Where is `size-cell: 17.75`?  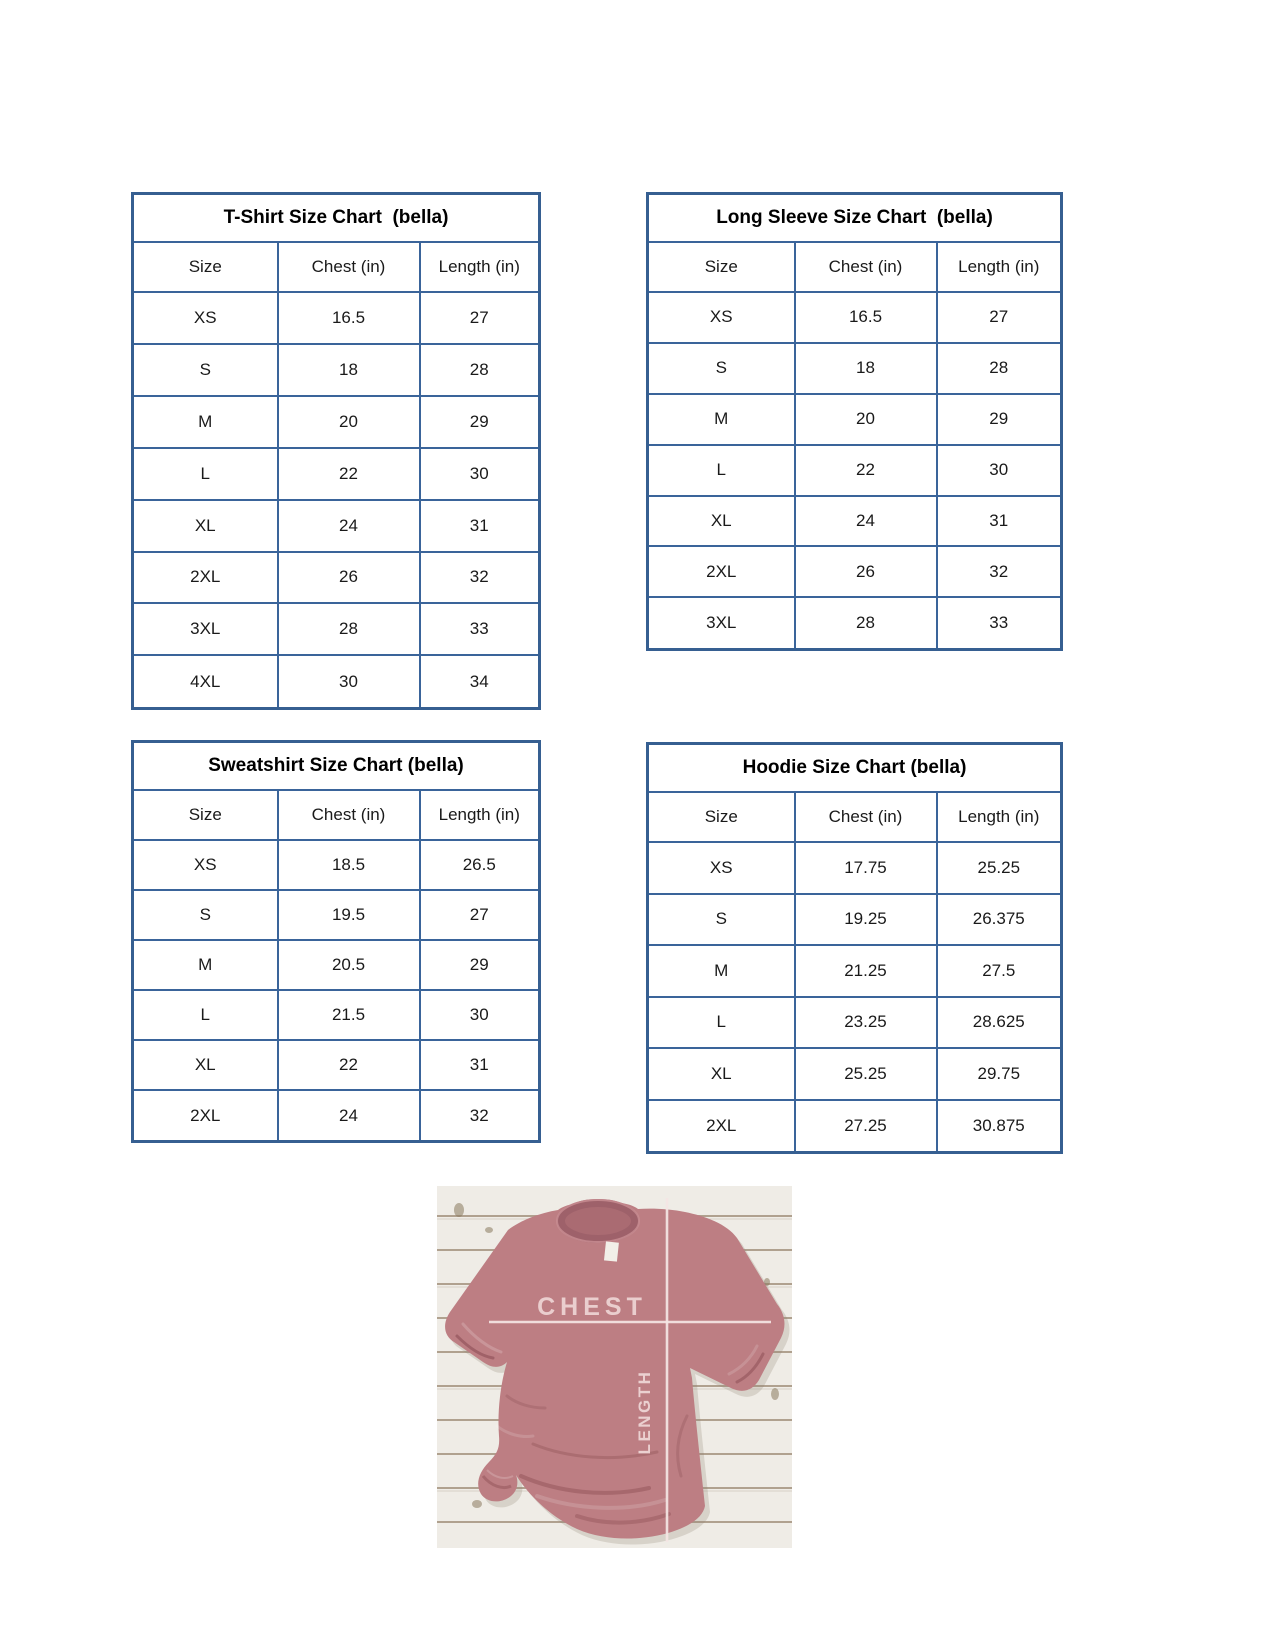
size-cell: 17.75 is located at coordinates (865, 868).